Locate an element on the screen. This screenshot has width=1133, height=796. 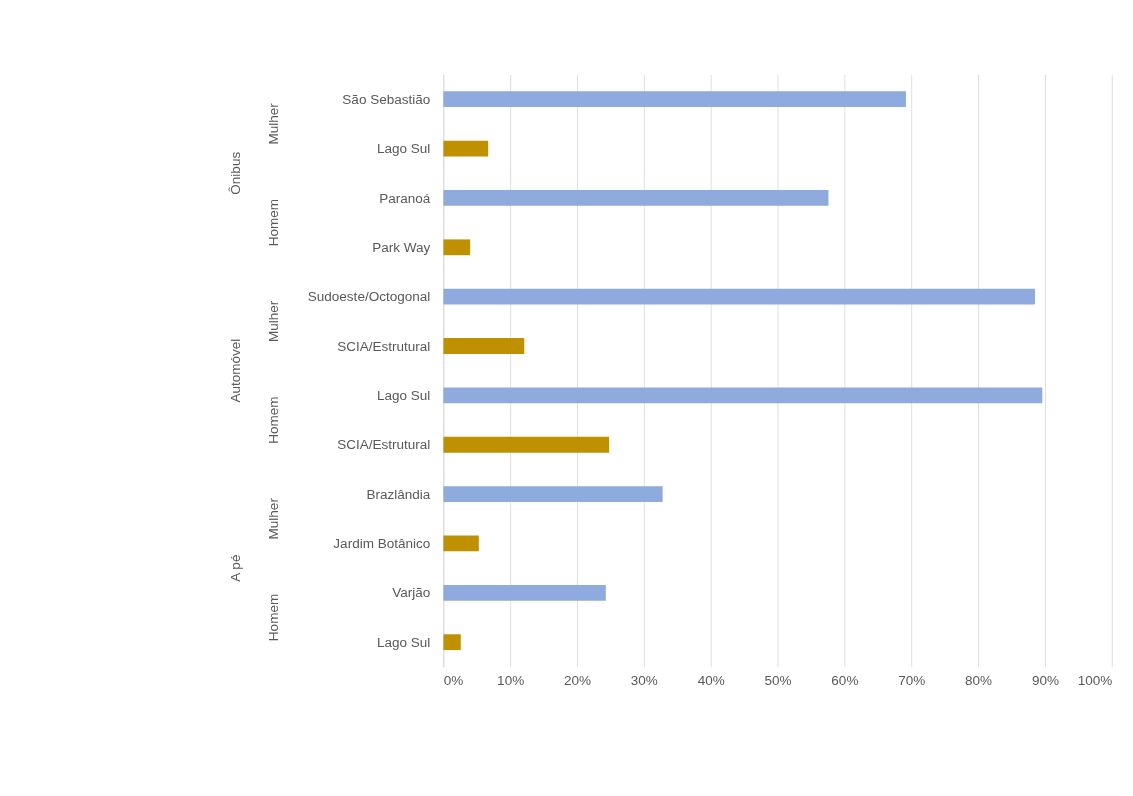
y-tick-label: Paranoá is located at coordinates (405, 198).